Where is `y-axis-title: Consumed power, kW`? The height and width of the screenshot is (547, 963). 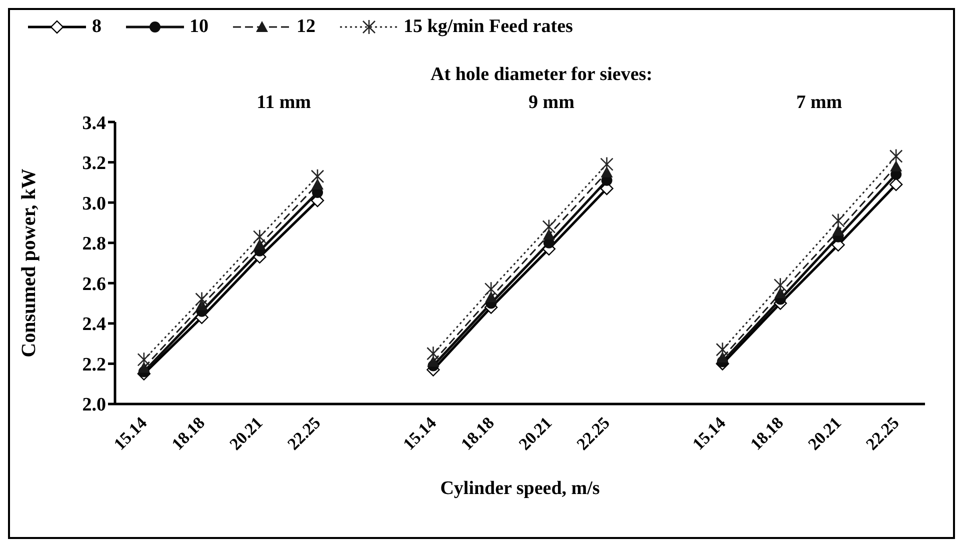 y-axis-title: Consumed power, kW is located at coordinates (29, 263).